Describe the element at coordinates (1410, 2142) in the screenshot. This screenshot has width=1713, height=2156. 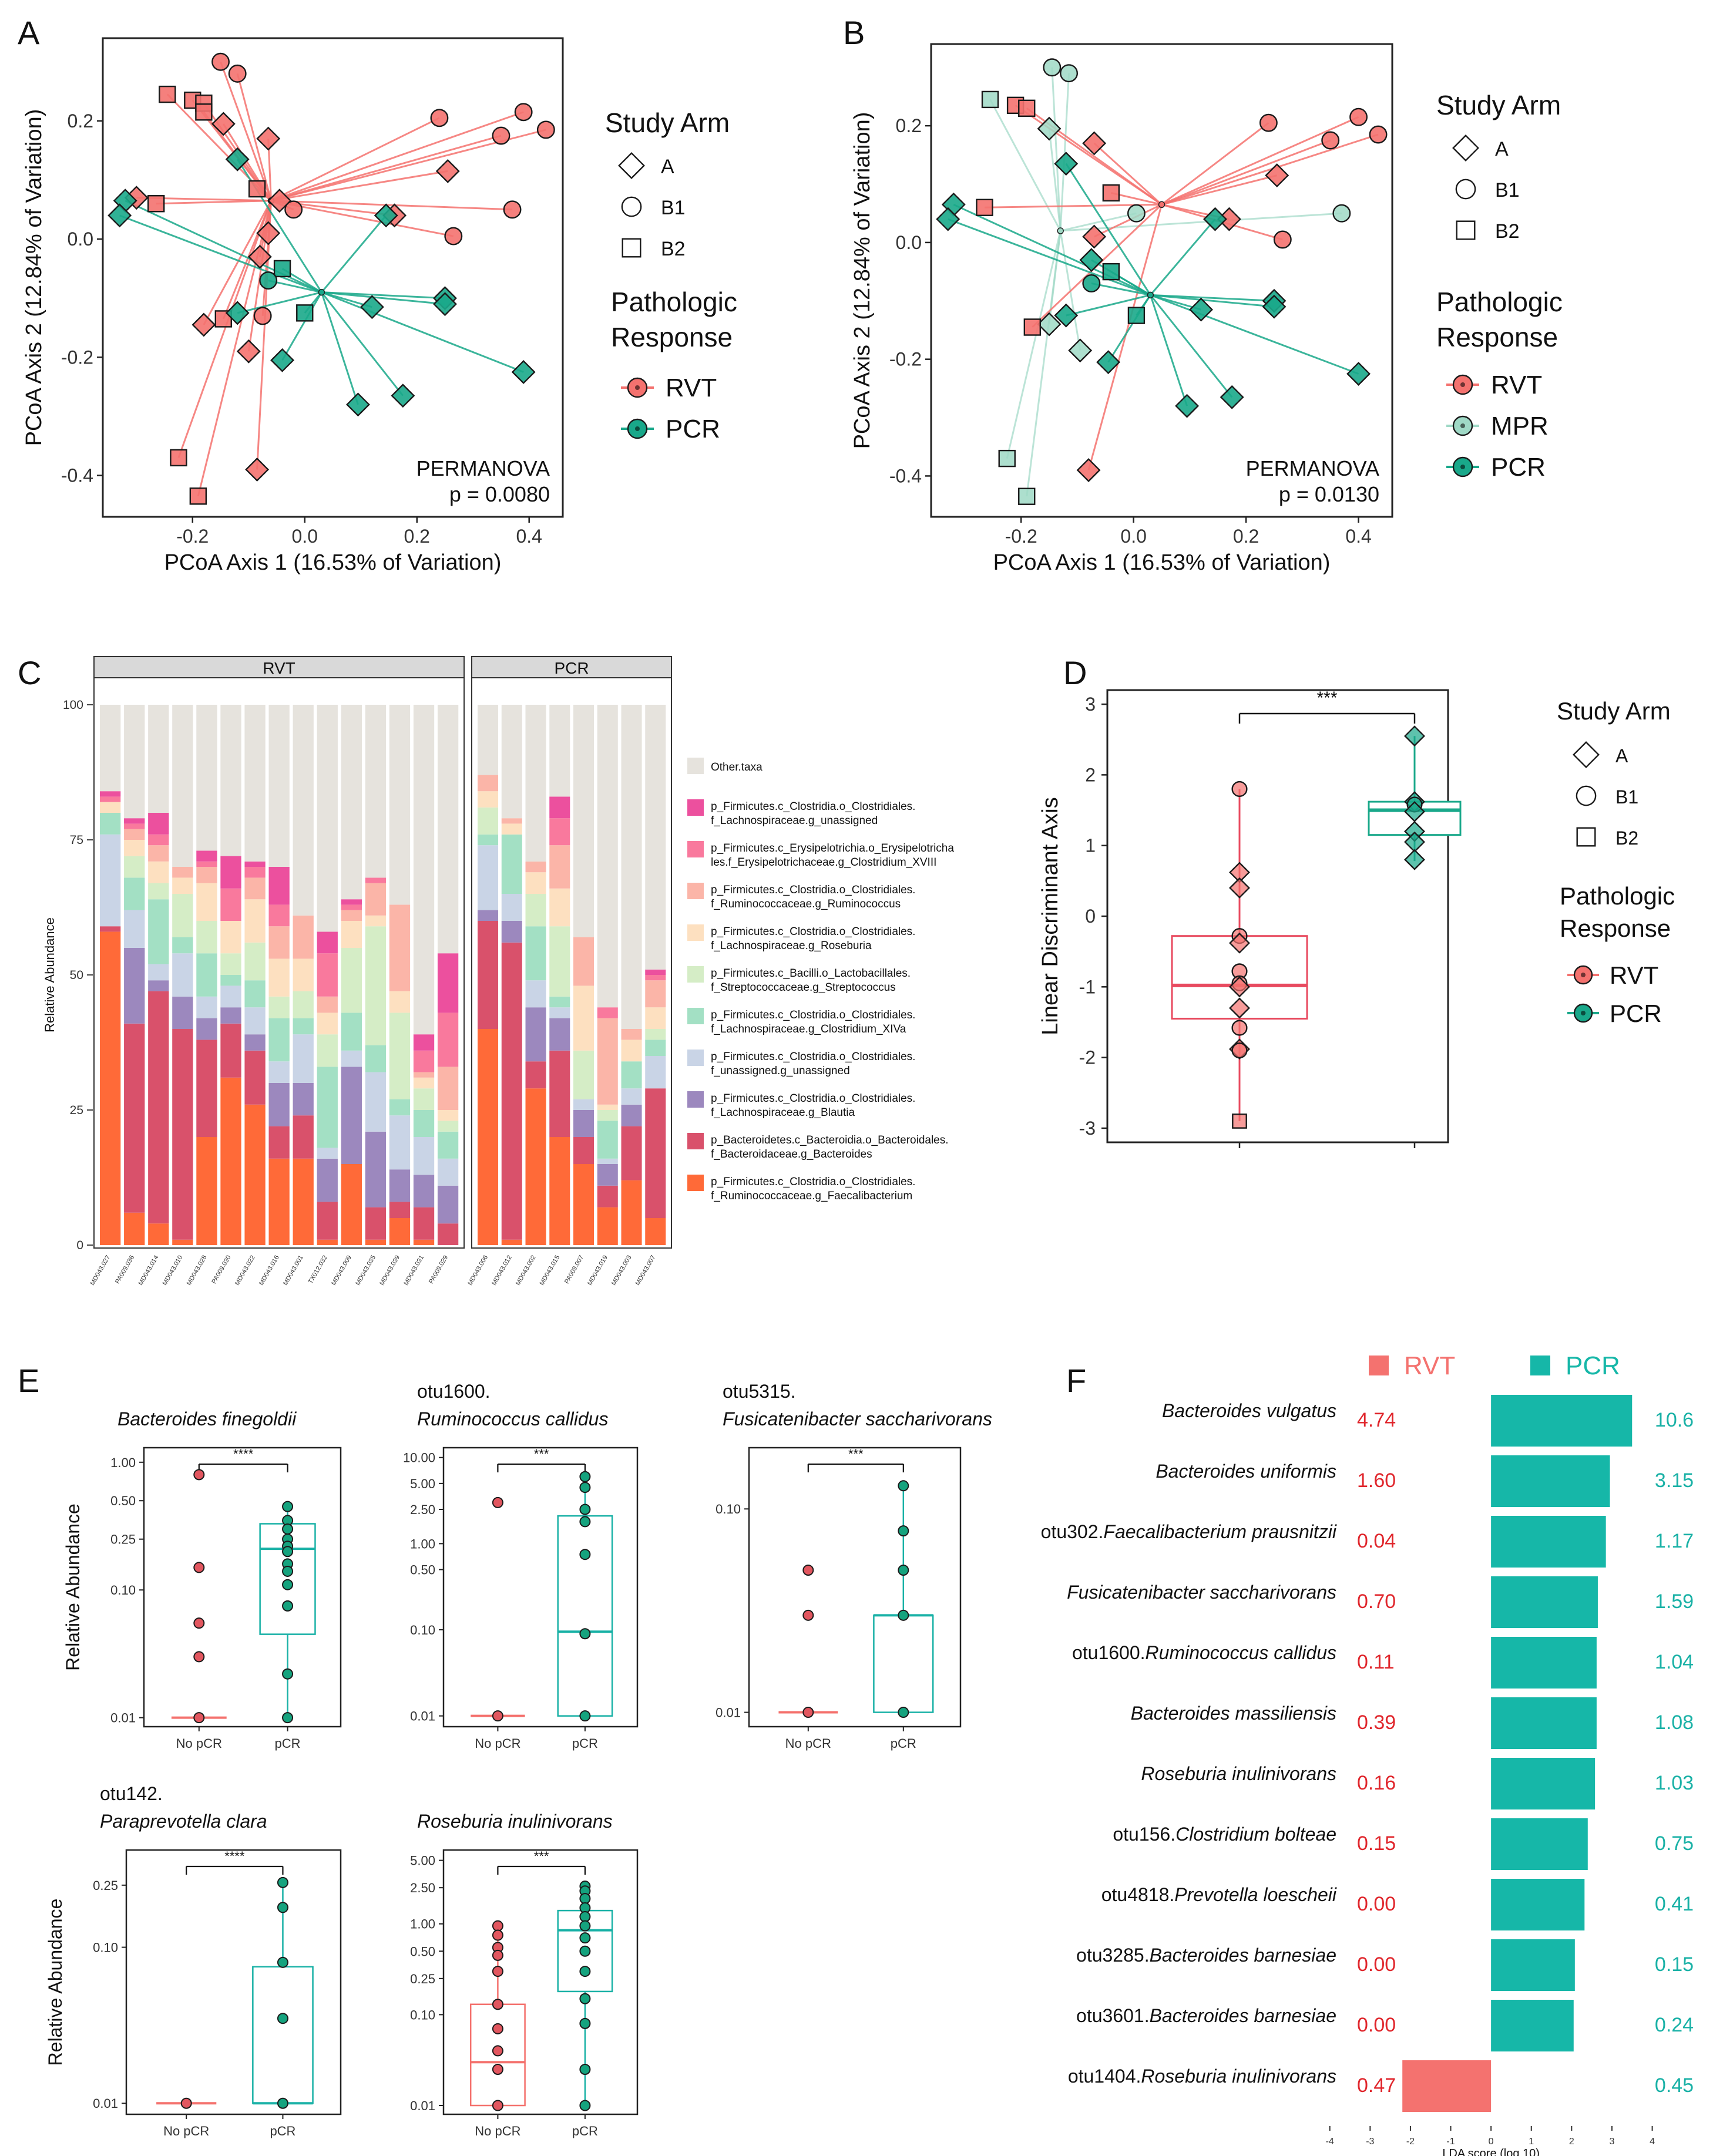
I see `x-tick-label: -2` at that location.